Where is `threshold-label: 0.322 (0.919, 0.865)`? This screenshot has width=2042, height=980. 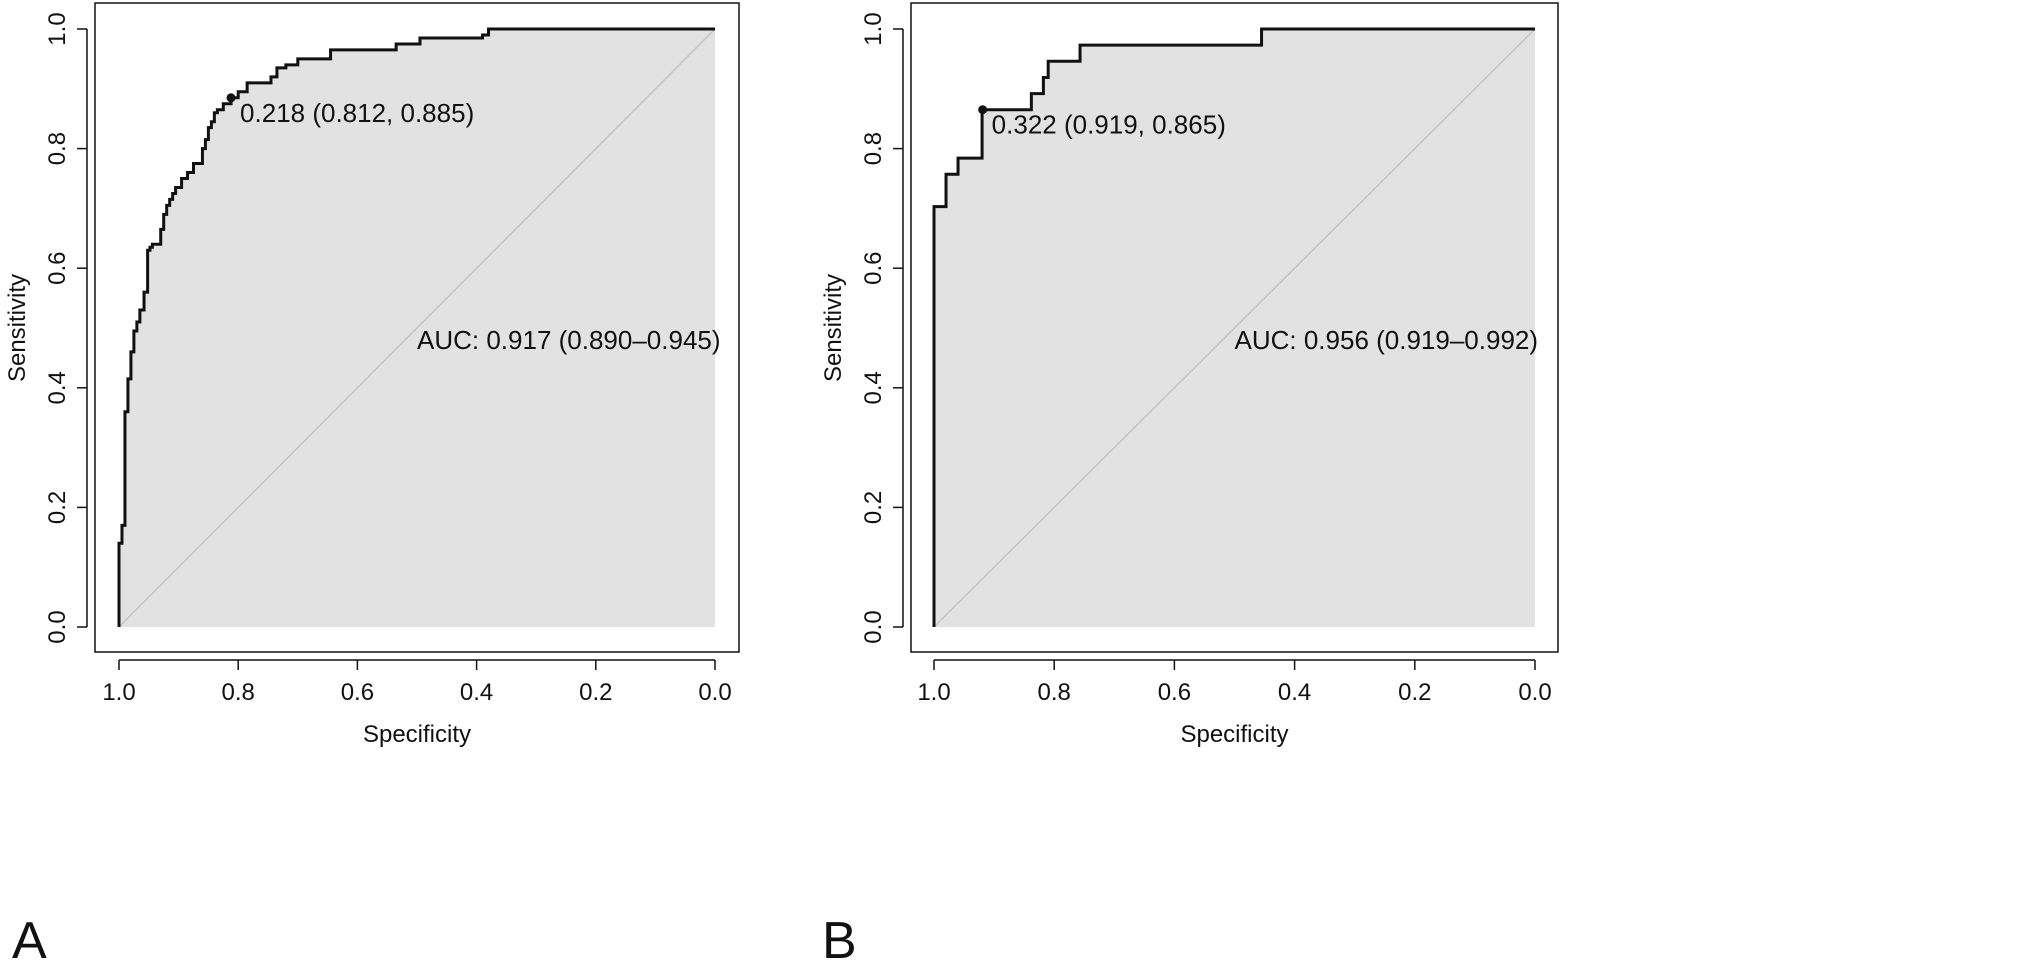
threshold-label: 0.322 (0.919, 0.865) is located at coordinates (1109, 125).